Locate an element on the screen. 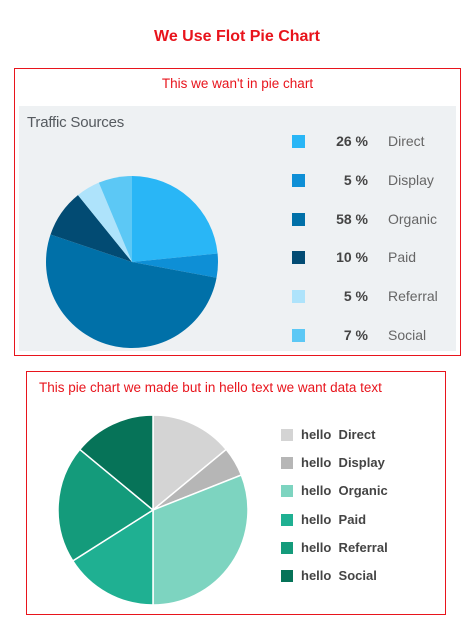  legend-label: hello Organic is located at coordinates (344, 491).